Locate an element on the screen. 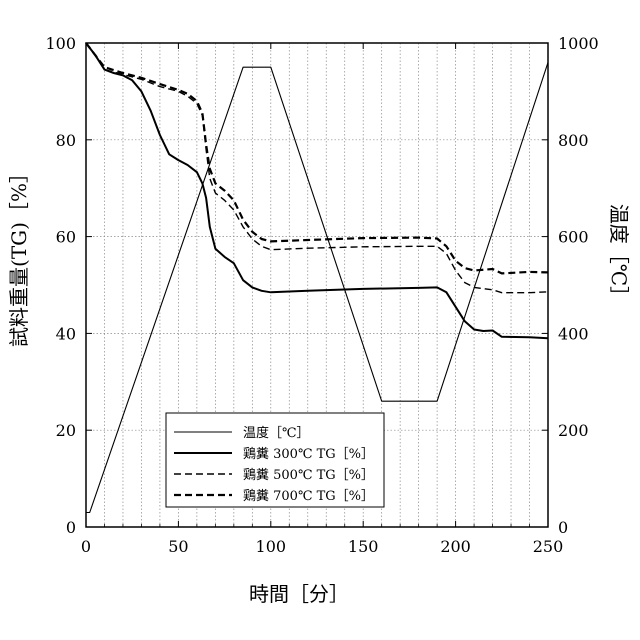 This screenshot has width=640, height=640. right-y-tick-label: 400 is located at coordinates (573, 333).